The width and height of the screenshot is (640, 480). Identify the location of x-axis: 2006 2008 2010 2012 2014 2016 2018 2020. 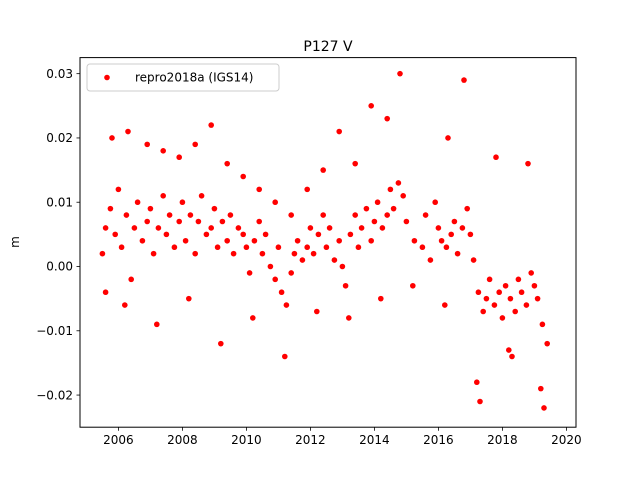
(342, 437).